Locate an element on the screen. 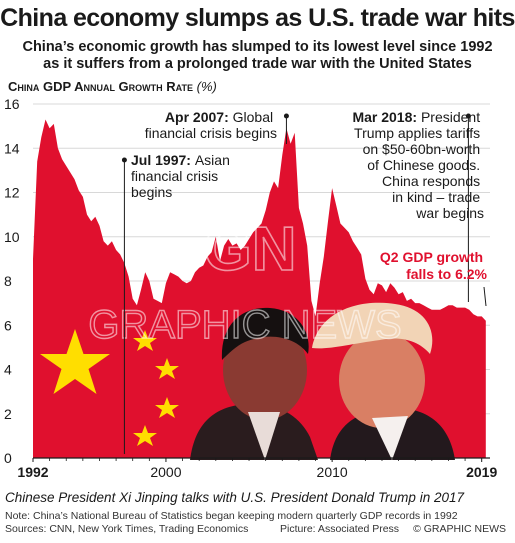 This screenshot has height=543, width=515. y-tick-label: 14 is located at coordinates (12, 148).